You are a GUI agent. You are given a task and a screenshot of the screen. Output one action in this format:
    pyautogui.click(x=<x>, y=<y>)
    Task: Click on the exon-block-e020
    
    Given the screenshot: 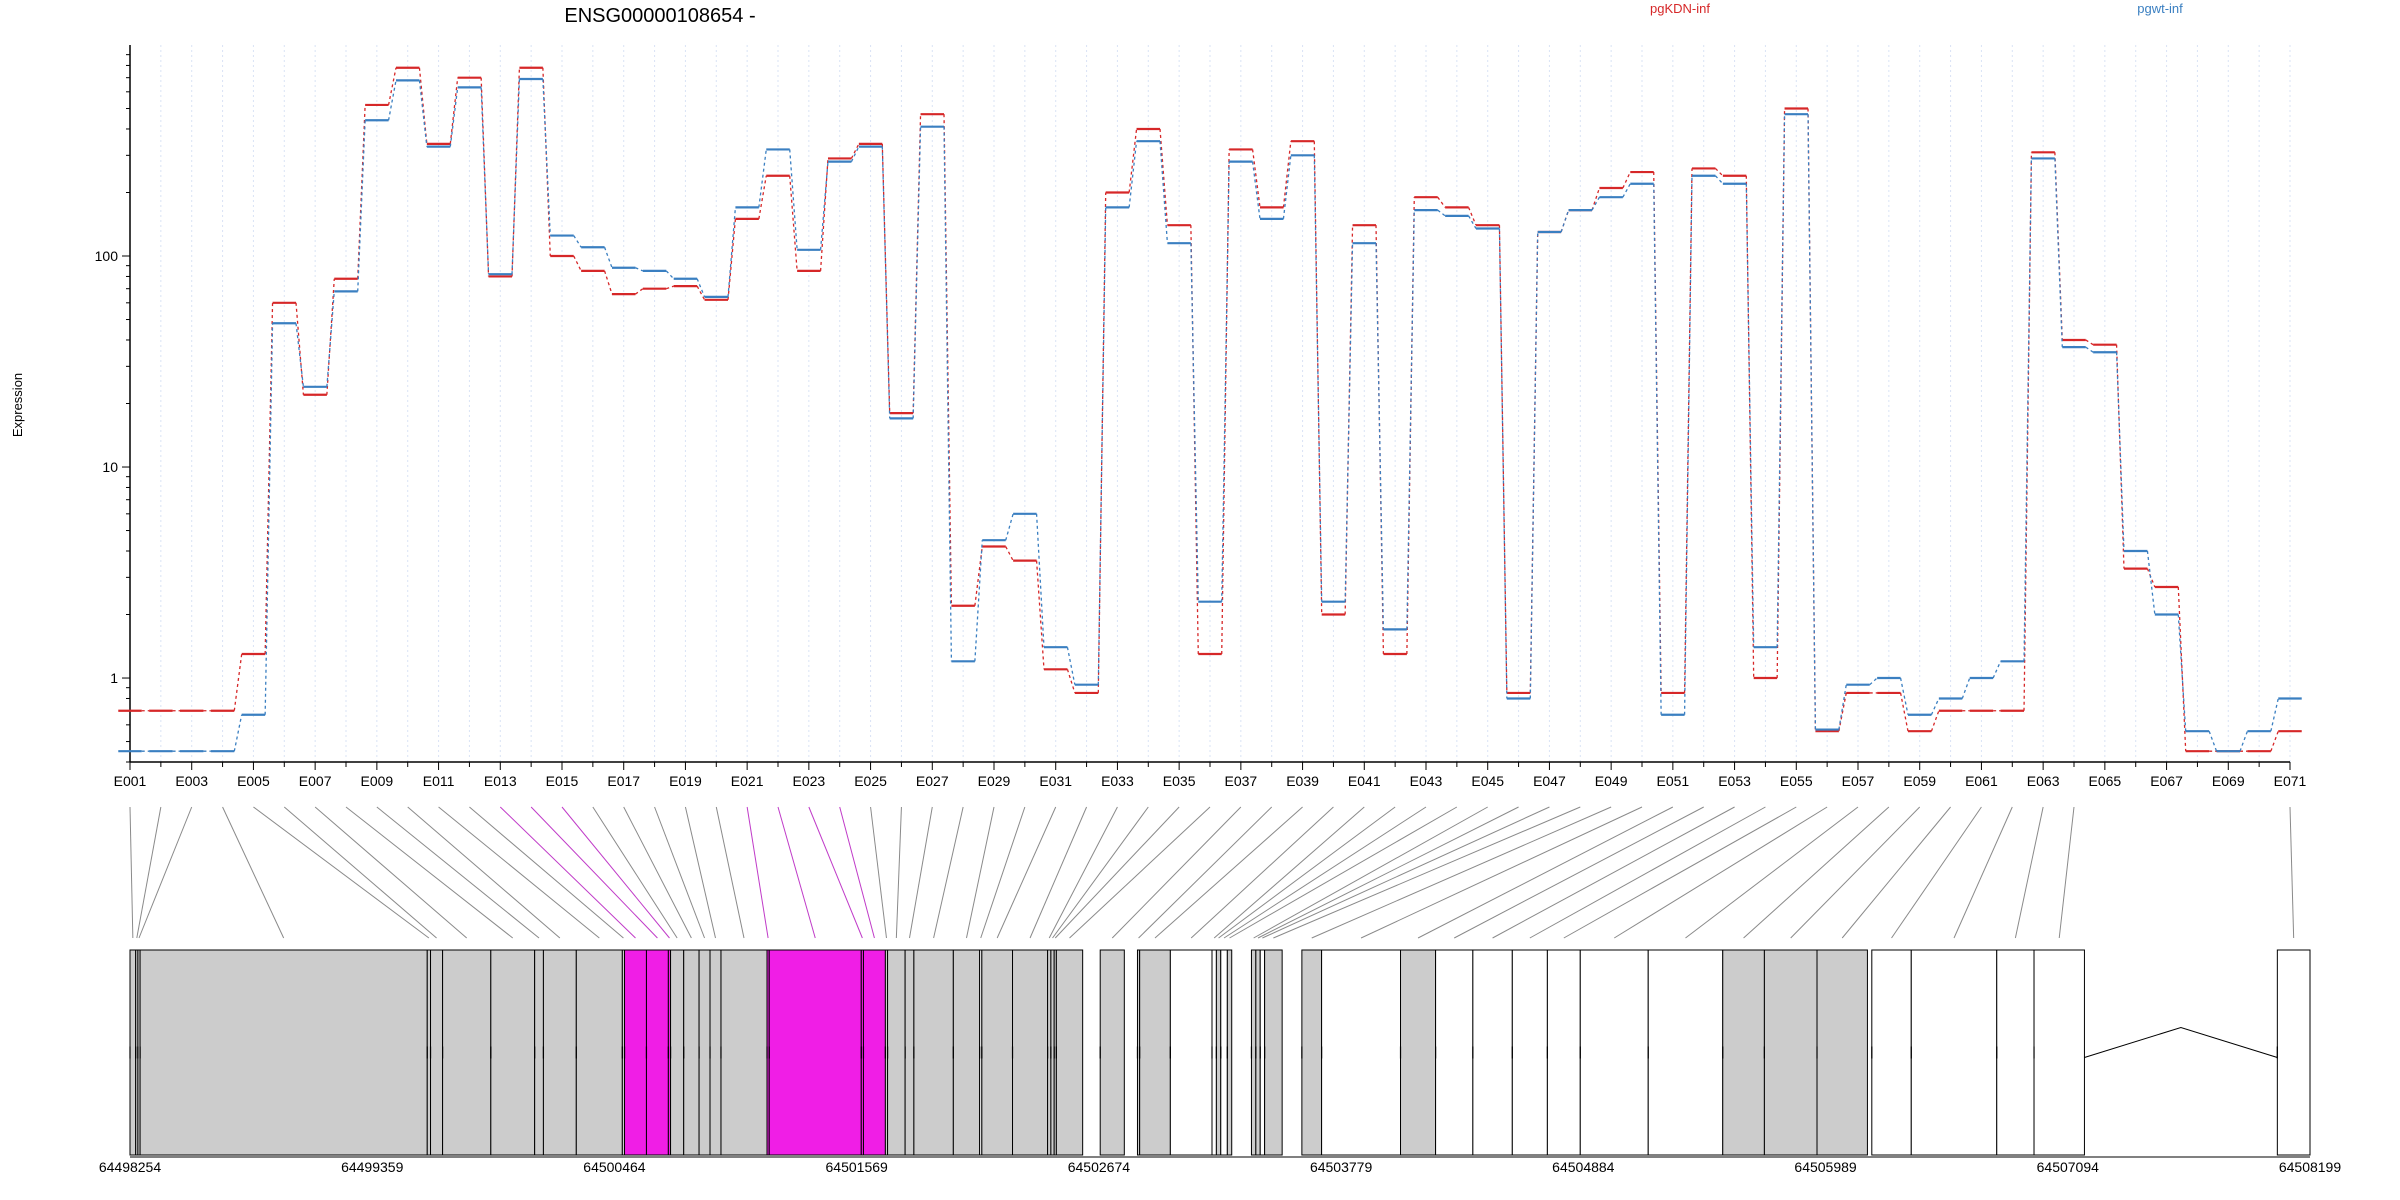 What is the action you would take?
    pyautogui.click(x=744, y=1052)
    